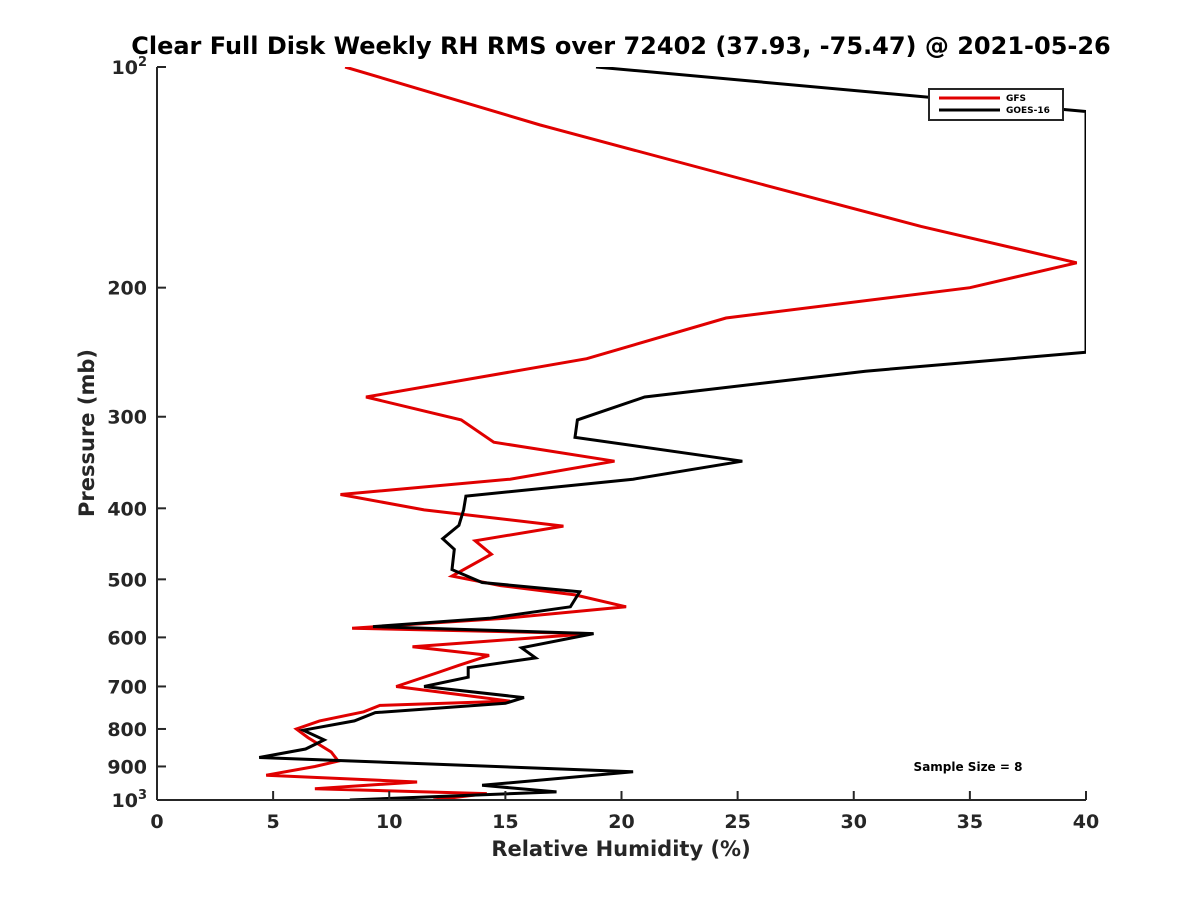 This screenshot has width=1200, height=900. I want to click on legend: GFS GOES-16, so click(996, 104).